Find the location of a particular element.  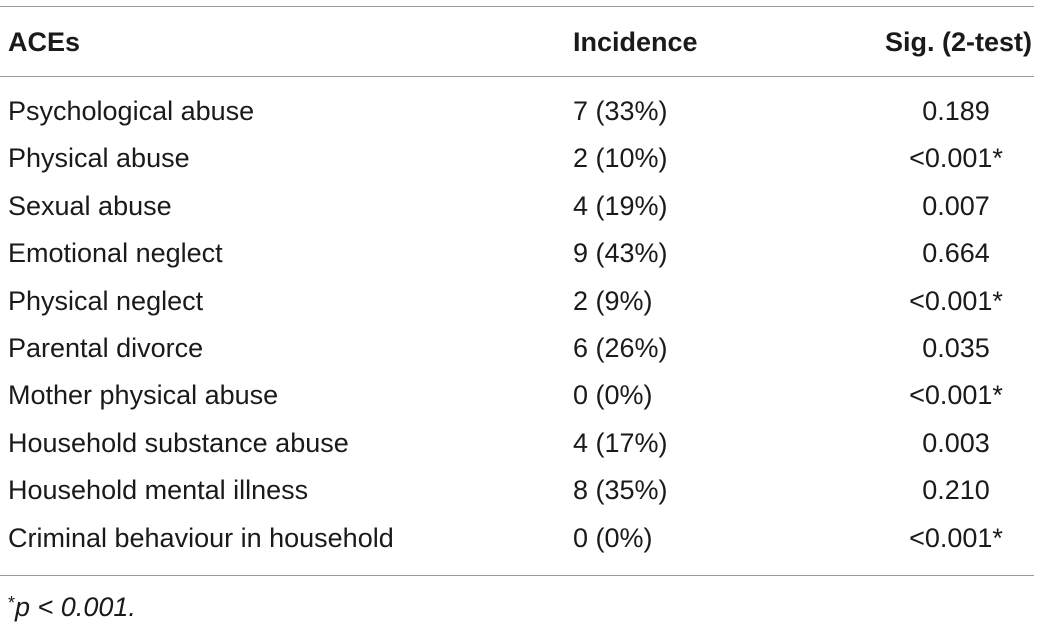

cell-ace: Household mental illness is located at coordinates (158, 490).